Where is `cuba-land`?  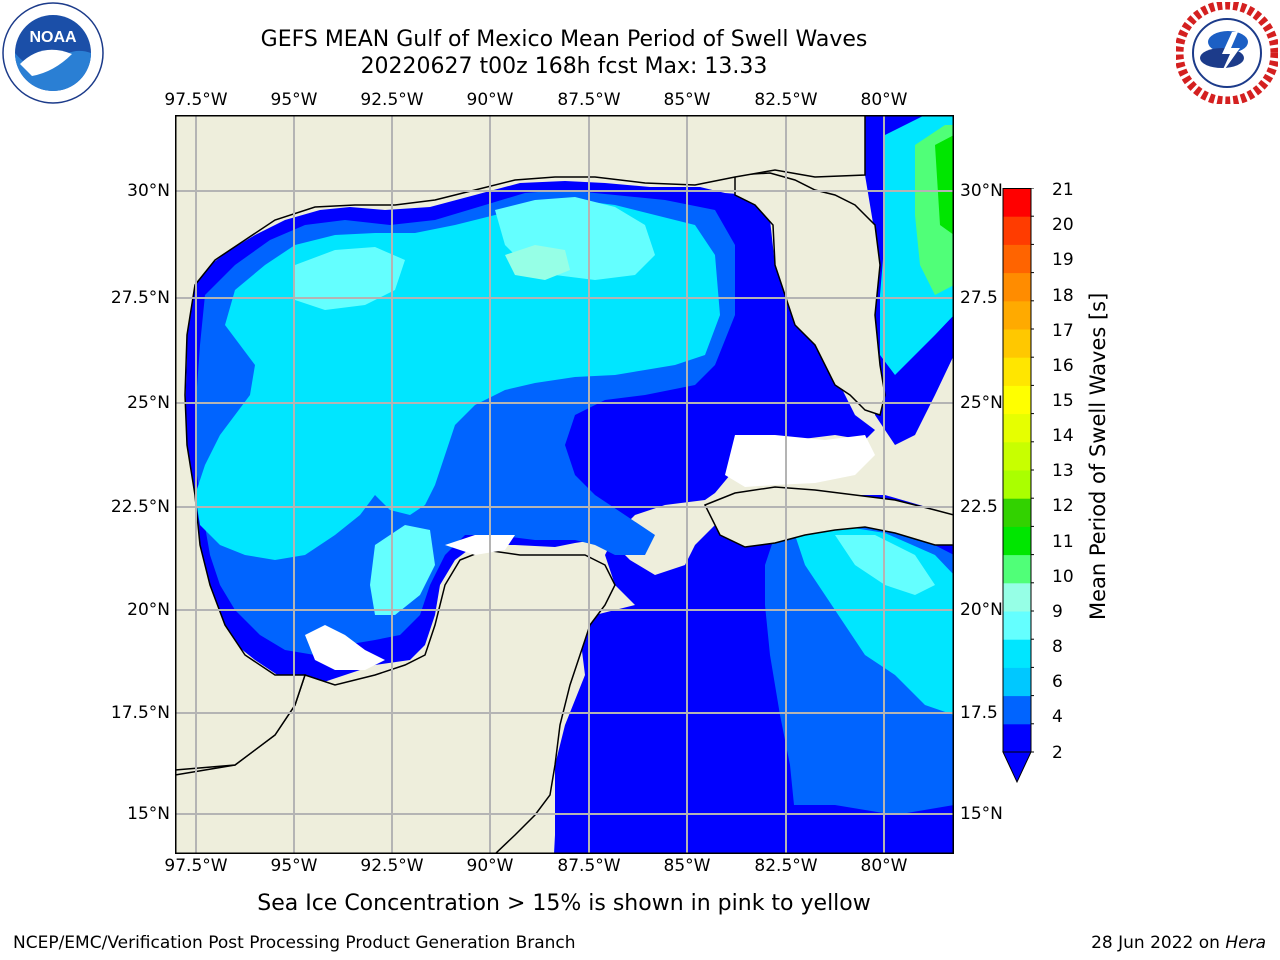 cuba-land is located at coordinates (828, 517).